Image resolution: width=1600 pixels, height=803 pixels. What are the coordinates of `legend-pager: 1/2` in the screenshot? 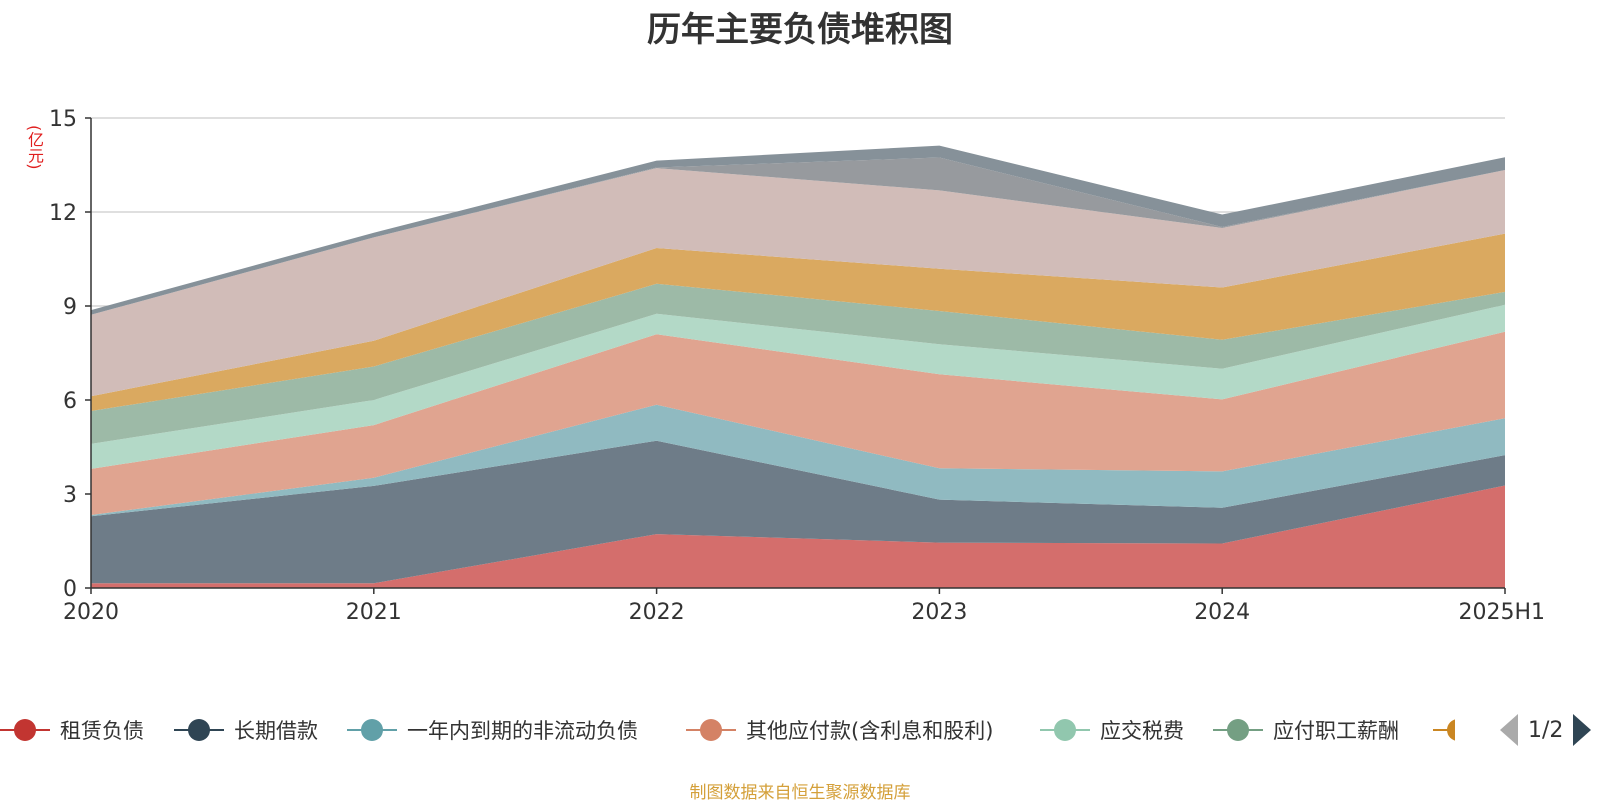 It's located at (1546, 730).